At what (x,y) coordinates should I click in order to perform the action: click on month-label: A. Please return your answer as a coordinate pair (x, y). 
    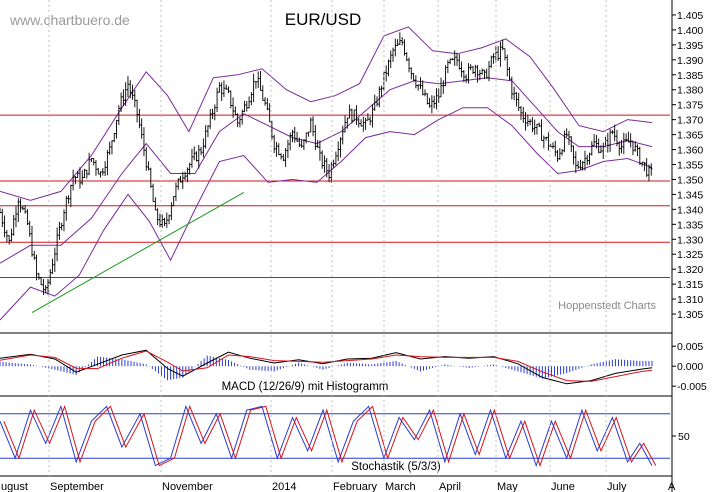
    Looking at the image, I should click on (672, 486).